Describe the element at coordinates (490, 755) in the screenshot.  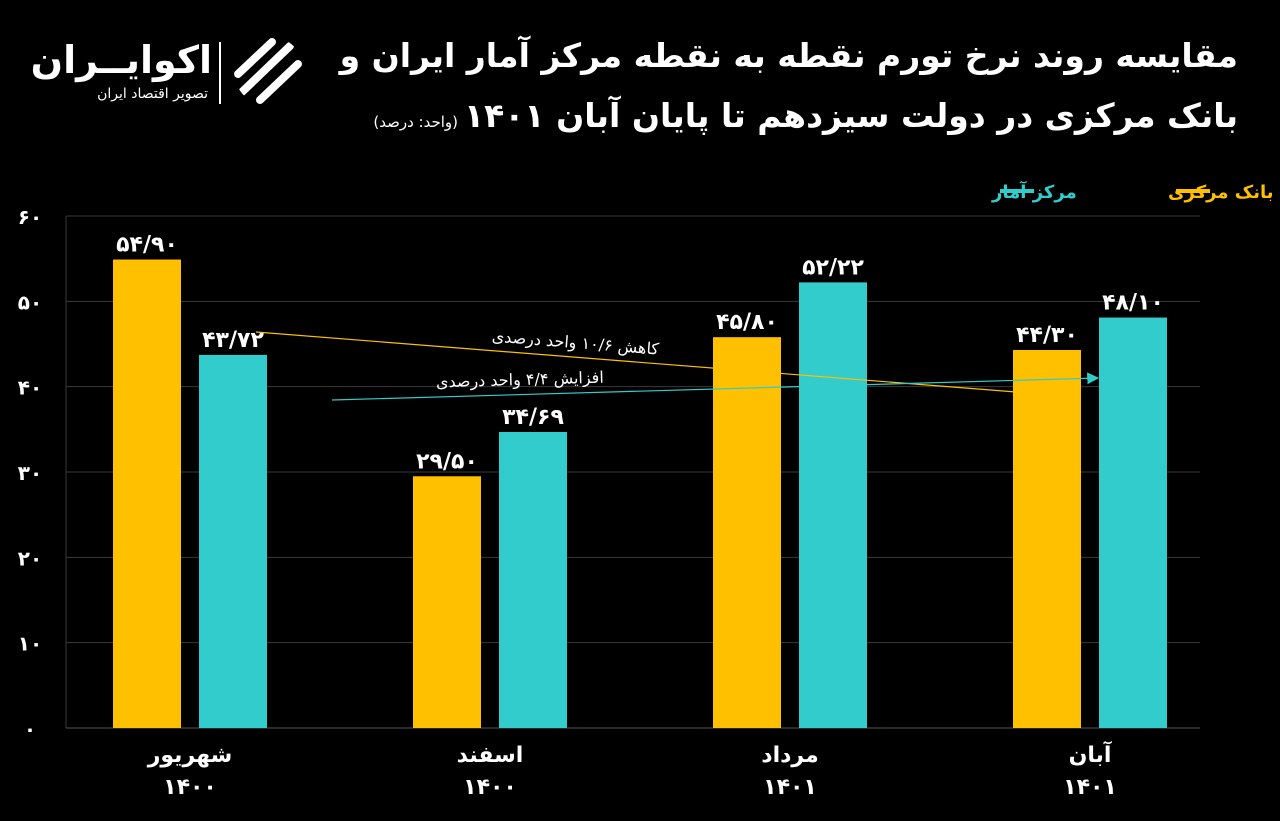
I see `x-category-month: اسفند` at that location.